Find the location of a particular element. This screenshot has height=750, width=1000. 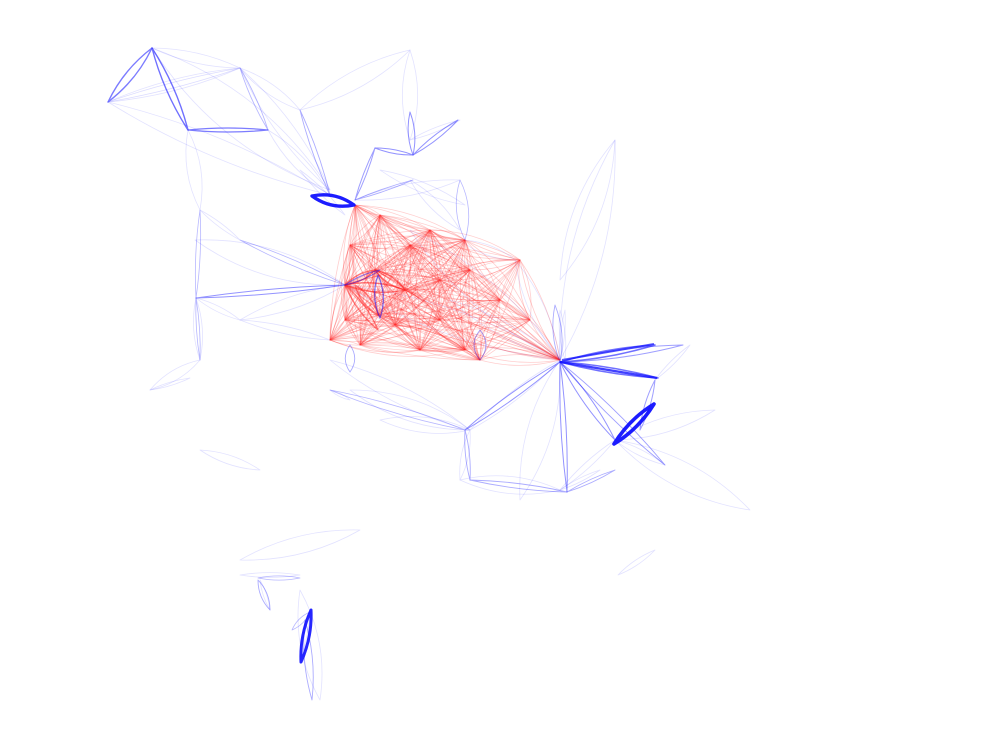

strong-blue-loop is located at coordinates (333, 200).